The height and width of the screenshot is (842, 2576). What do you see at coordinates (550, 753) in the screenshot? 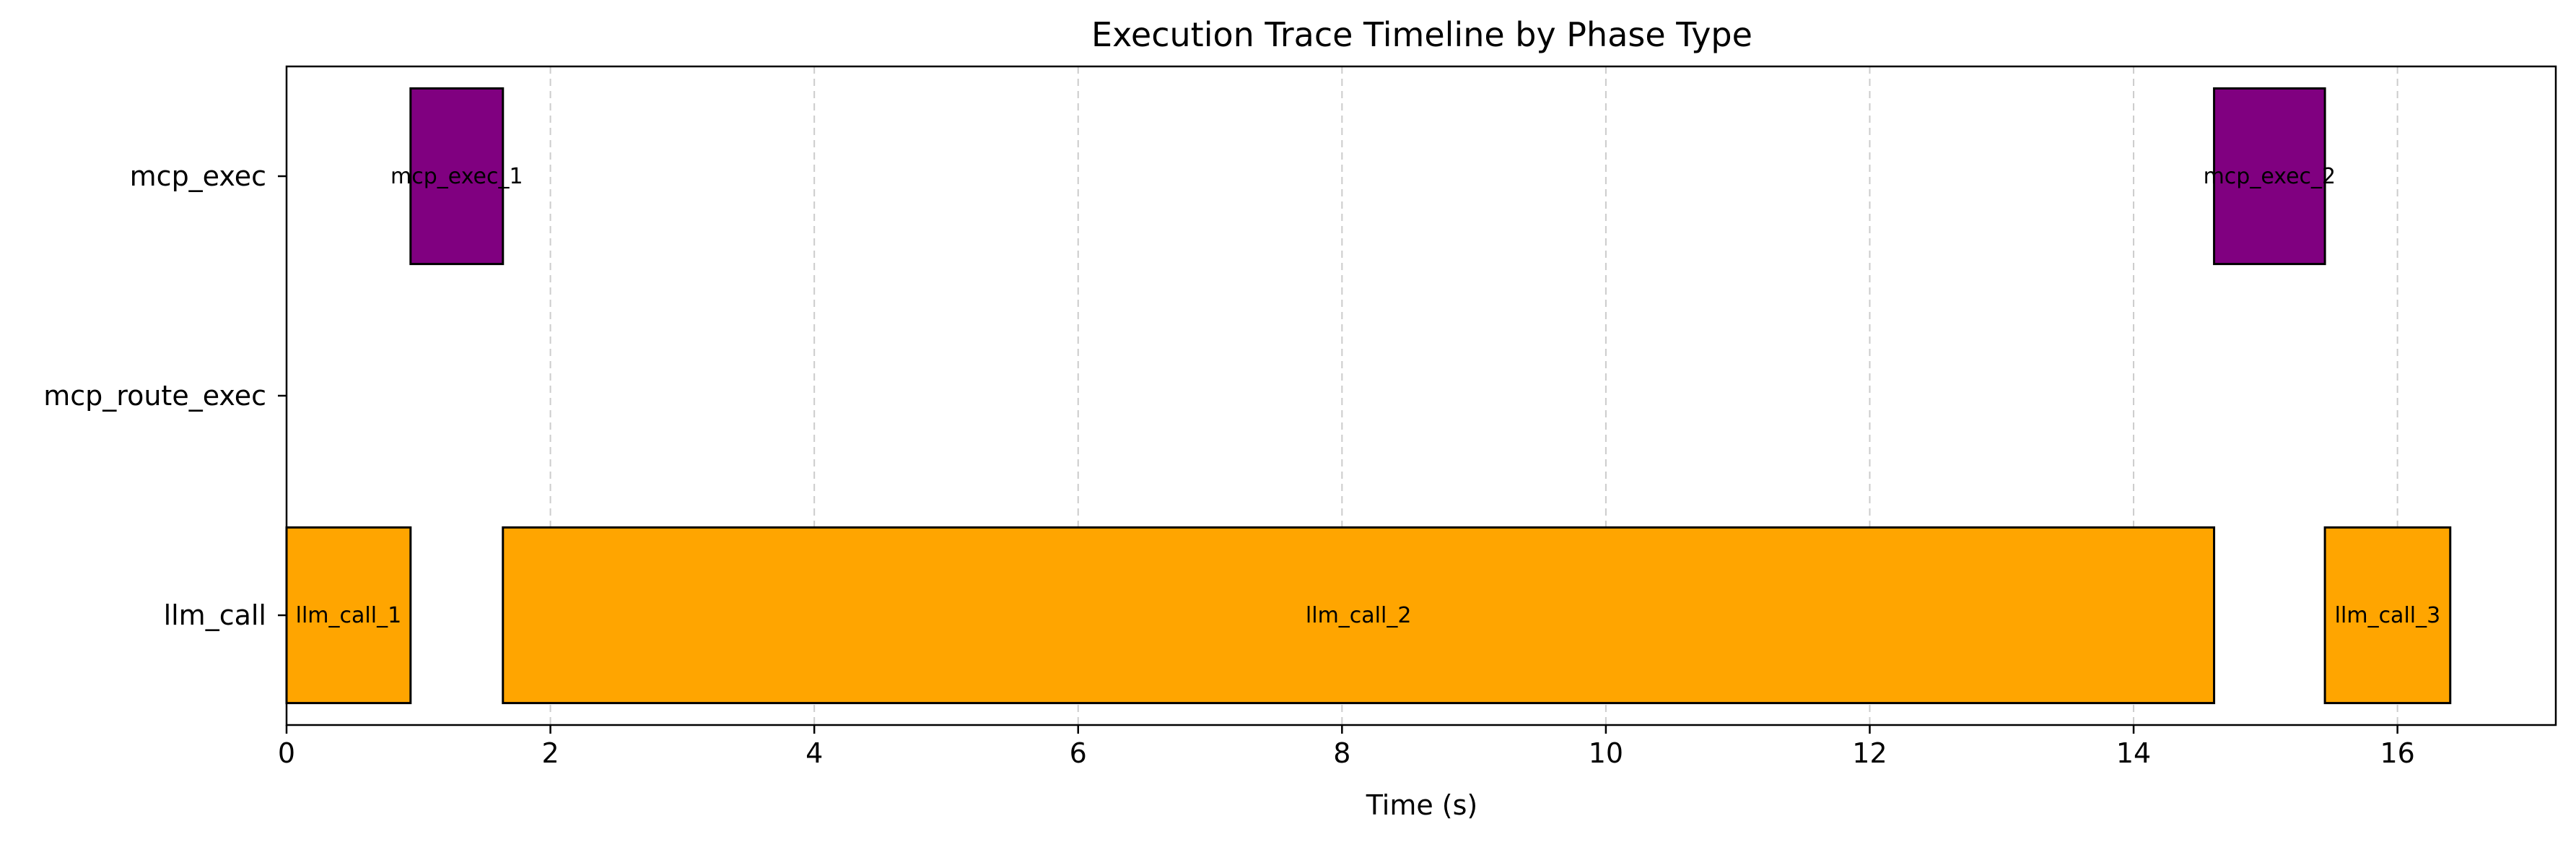
I see `x-tick-label: 2` at bounding box center [550, 753].